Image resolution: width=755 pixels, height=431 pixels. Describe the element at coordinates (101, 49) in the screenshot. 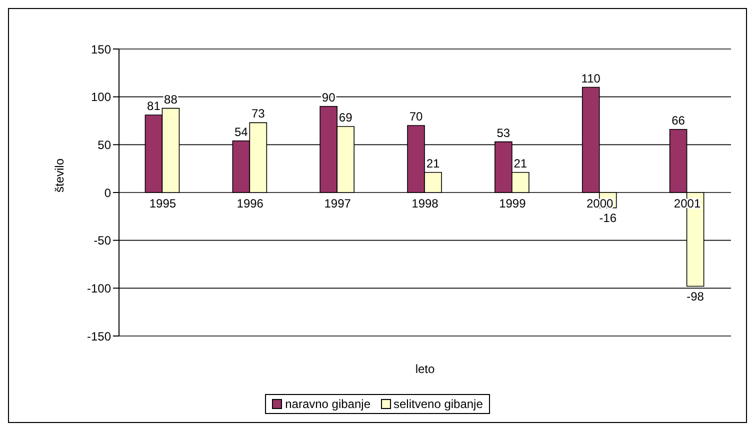

I see `y-tick-label: 150` at that location.